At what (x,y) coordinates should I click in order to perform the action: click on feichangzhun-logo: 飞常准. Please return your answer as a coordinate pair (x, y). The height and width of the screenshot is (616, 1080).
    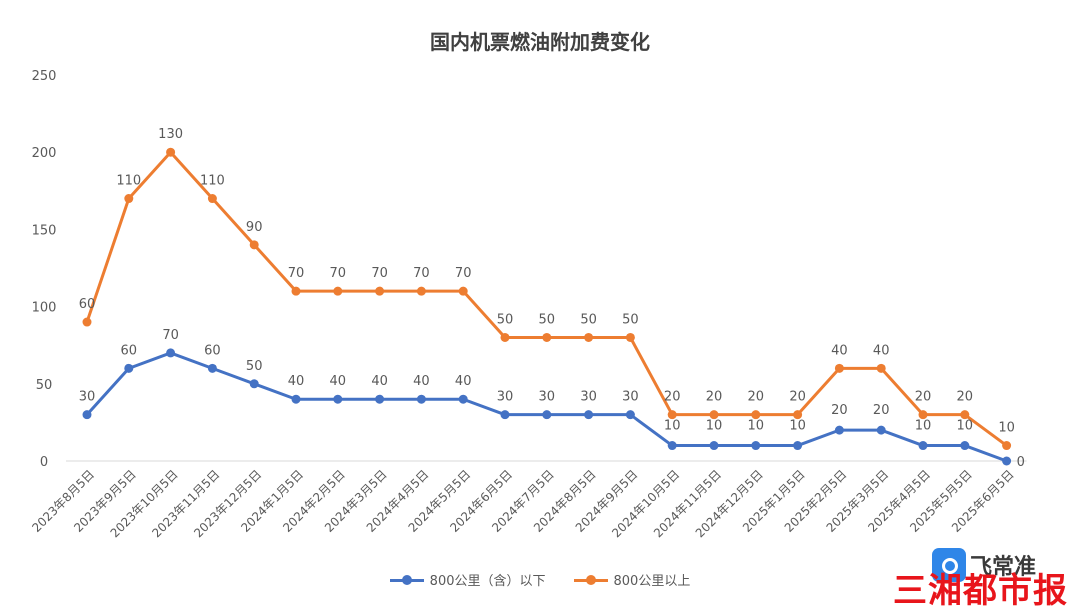
    Looking at the image, I should click on (983, 565).